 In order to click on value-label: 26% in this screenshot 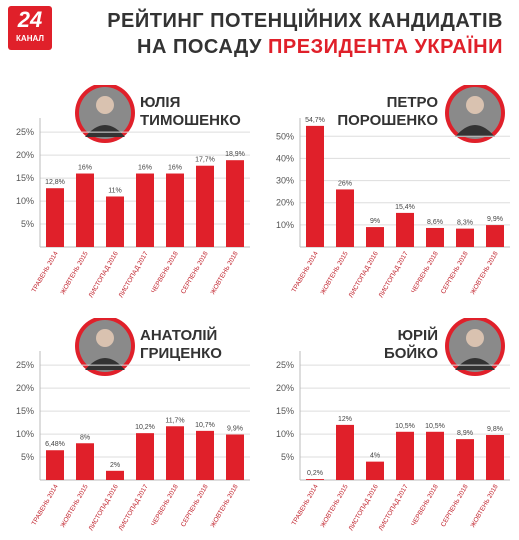, I will do `click(345, 183)`.